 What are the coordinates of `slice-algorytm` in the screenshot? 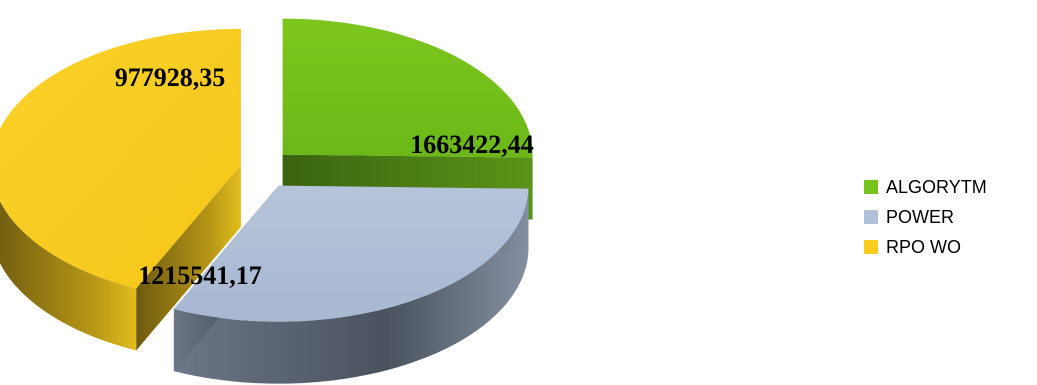 It's located at (407, 88).